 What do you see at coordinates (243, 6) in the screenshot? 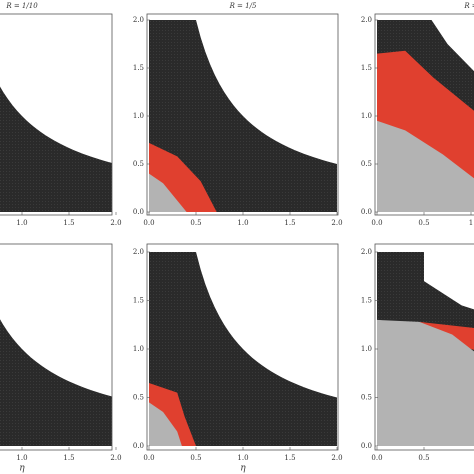
I see `panel-title: R = 1/5` at bounding box center [243, 6].